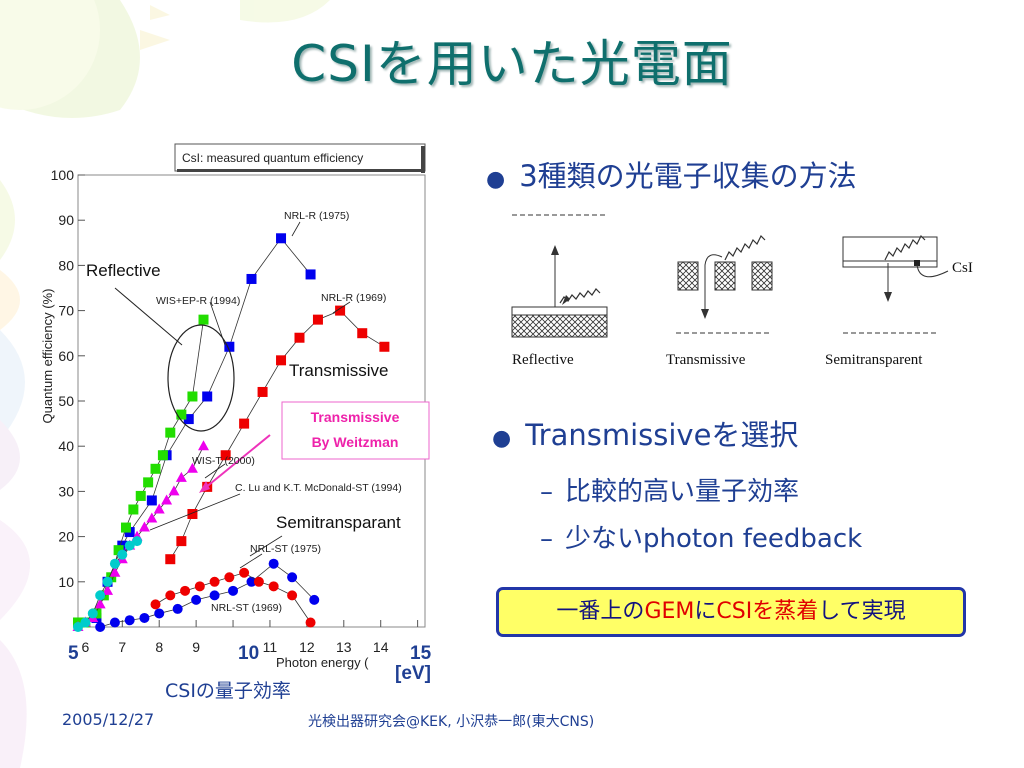  I want to click on overlay-tick-5: 5, so click(73, 653).